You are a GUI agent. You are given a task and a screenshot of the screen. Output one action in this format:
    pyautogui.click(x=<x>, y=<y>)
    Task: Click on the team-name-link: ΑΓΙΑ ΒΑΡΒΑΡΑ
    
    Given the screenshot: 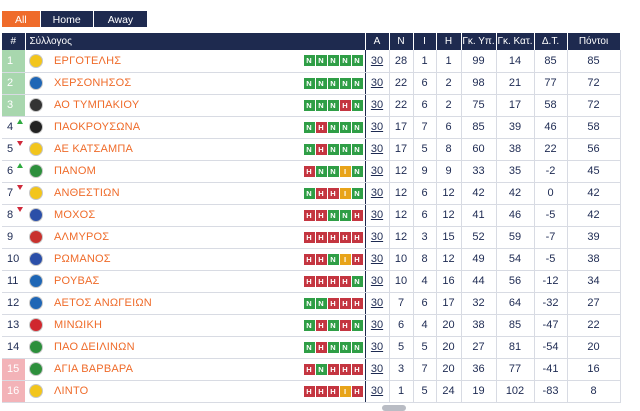 What is the action you would take?
    pyautogui.click(x=94, y=369)
    